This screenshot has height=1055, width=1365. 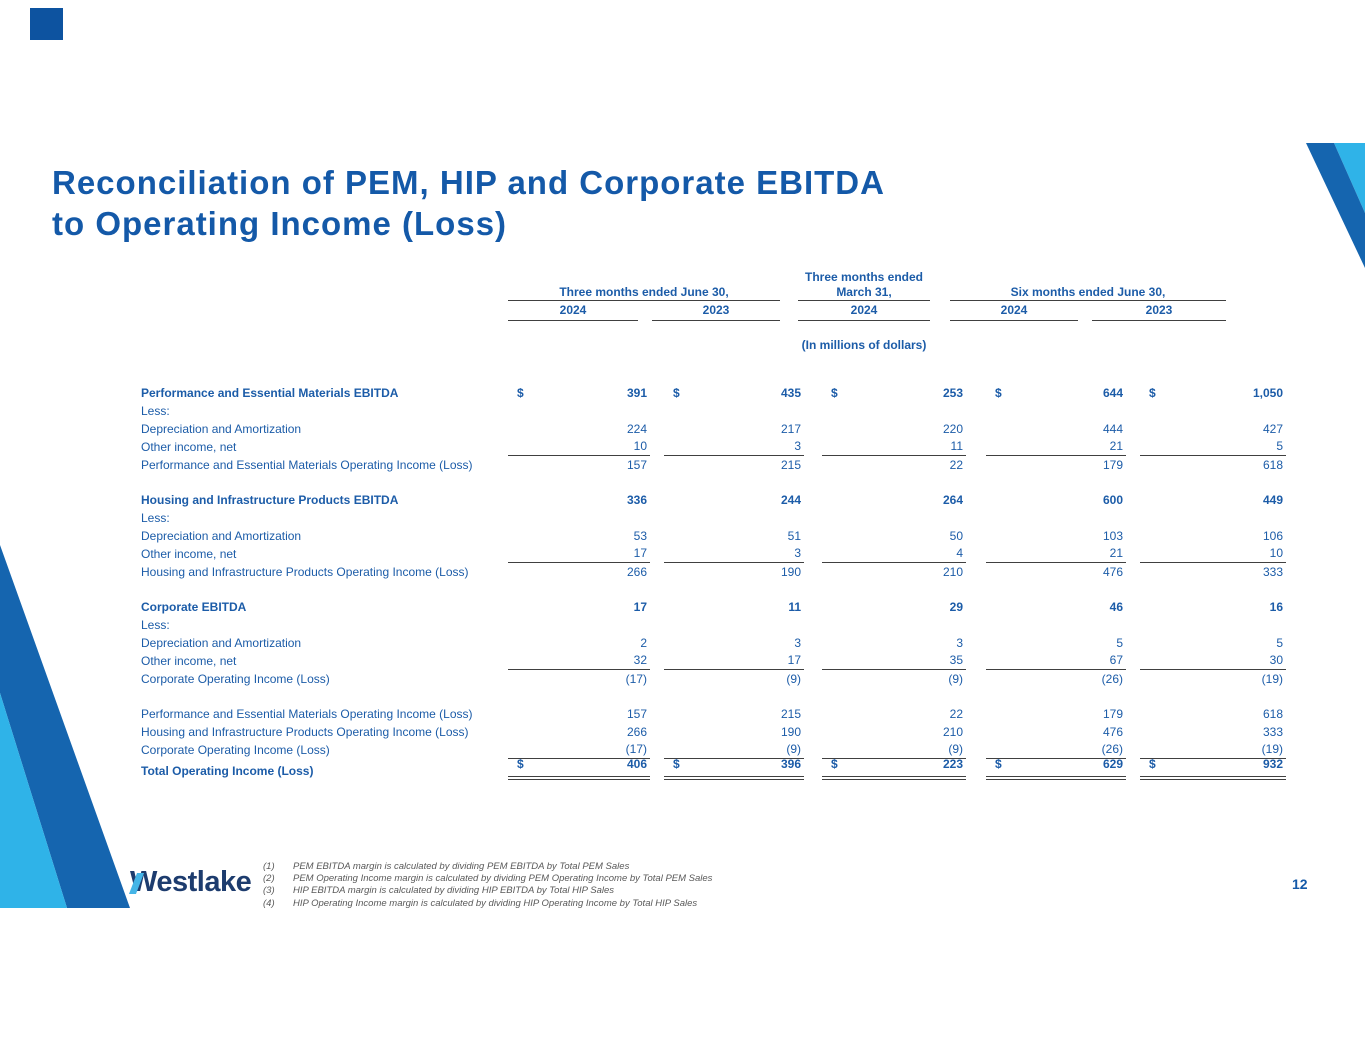 What do you see at coordinates (644, 285) in the screenshot?
I see `col-group-q2: Three months ended June 30,` at bounding box center [644, 285].